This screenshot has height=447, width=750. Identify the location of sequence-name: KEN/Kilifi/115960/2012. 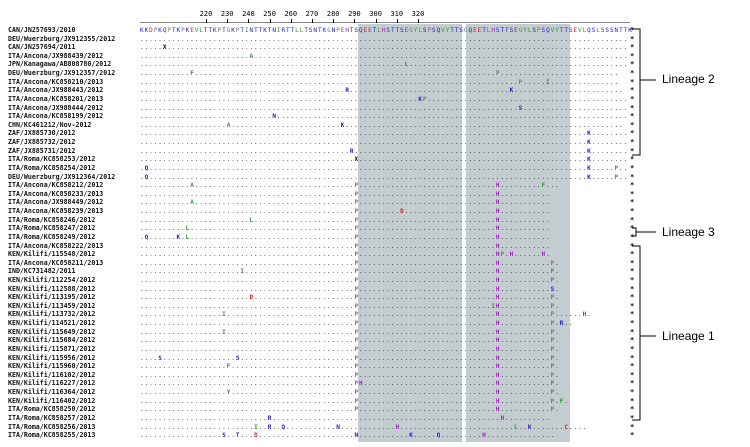
(52, 366).